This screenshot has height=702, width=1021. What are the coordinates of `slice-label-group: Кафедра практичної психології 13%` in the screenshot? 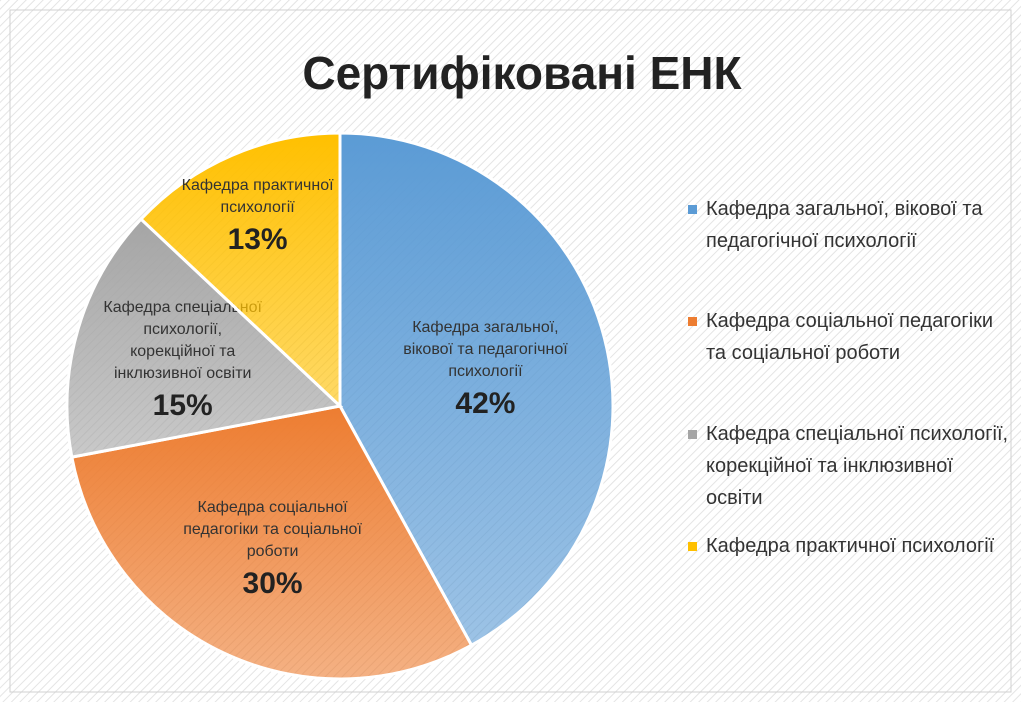 It's located at (258, 216).